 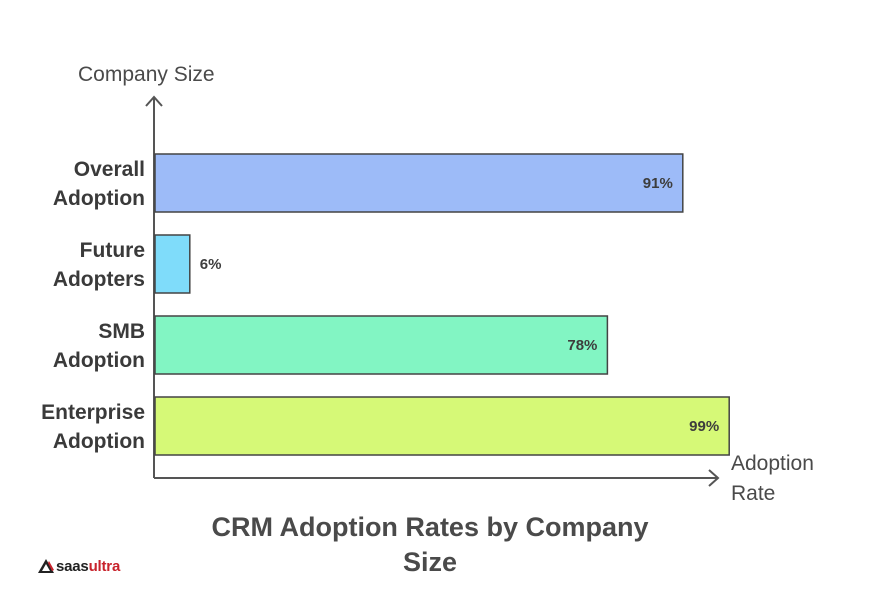 What do you see at coordinates (714, 478) in the screenshot?
I see `x-axis-arrow-icon` at bounding box center [714, 478].